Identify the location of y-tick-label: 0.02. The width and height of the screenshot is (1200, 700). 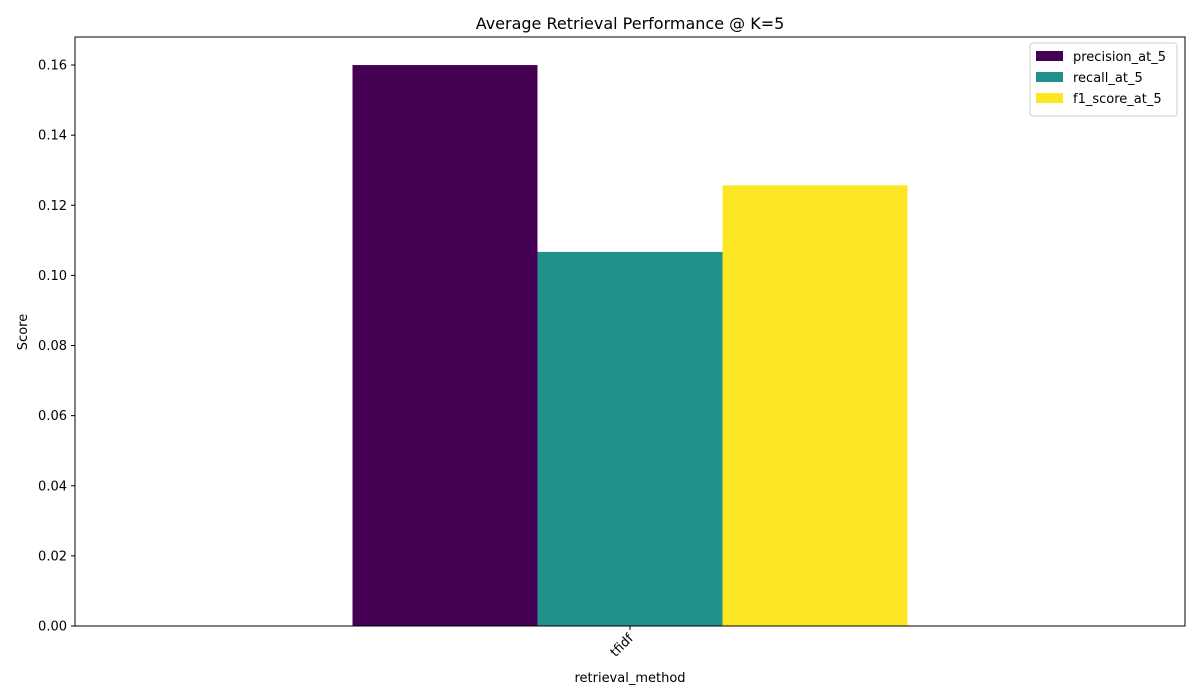
(52, 556).